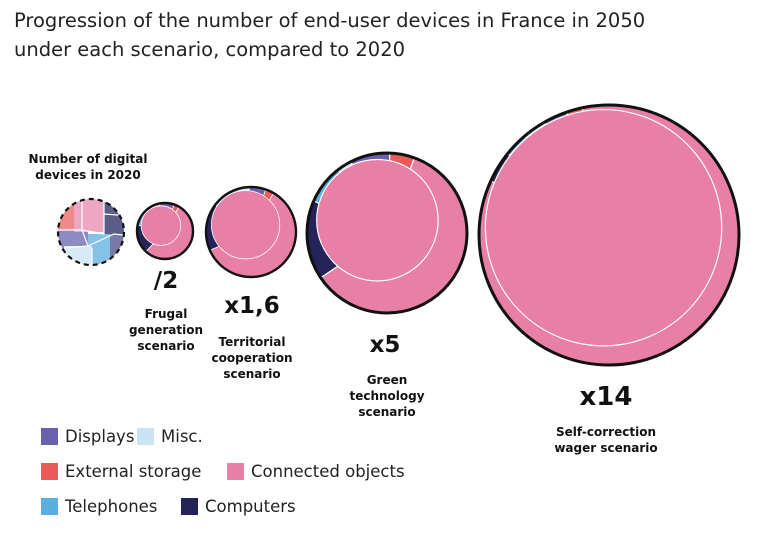 This screenshot has width=772, height=543. Describe the element at coordinates (49, 436) in the screenshot. I see `legend-swatch-displays` at that location.